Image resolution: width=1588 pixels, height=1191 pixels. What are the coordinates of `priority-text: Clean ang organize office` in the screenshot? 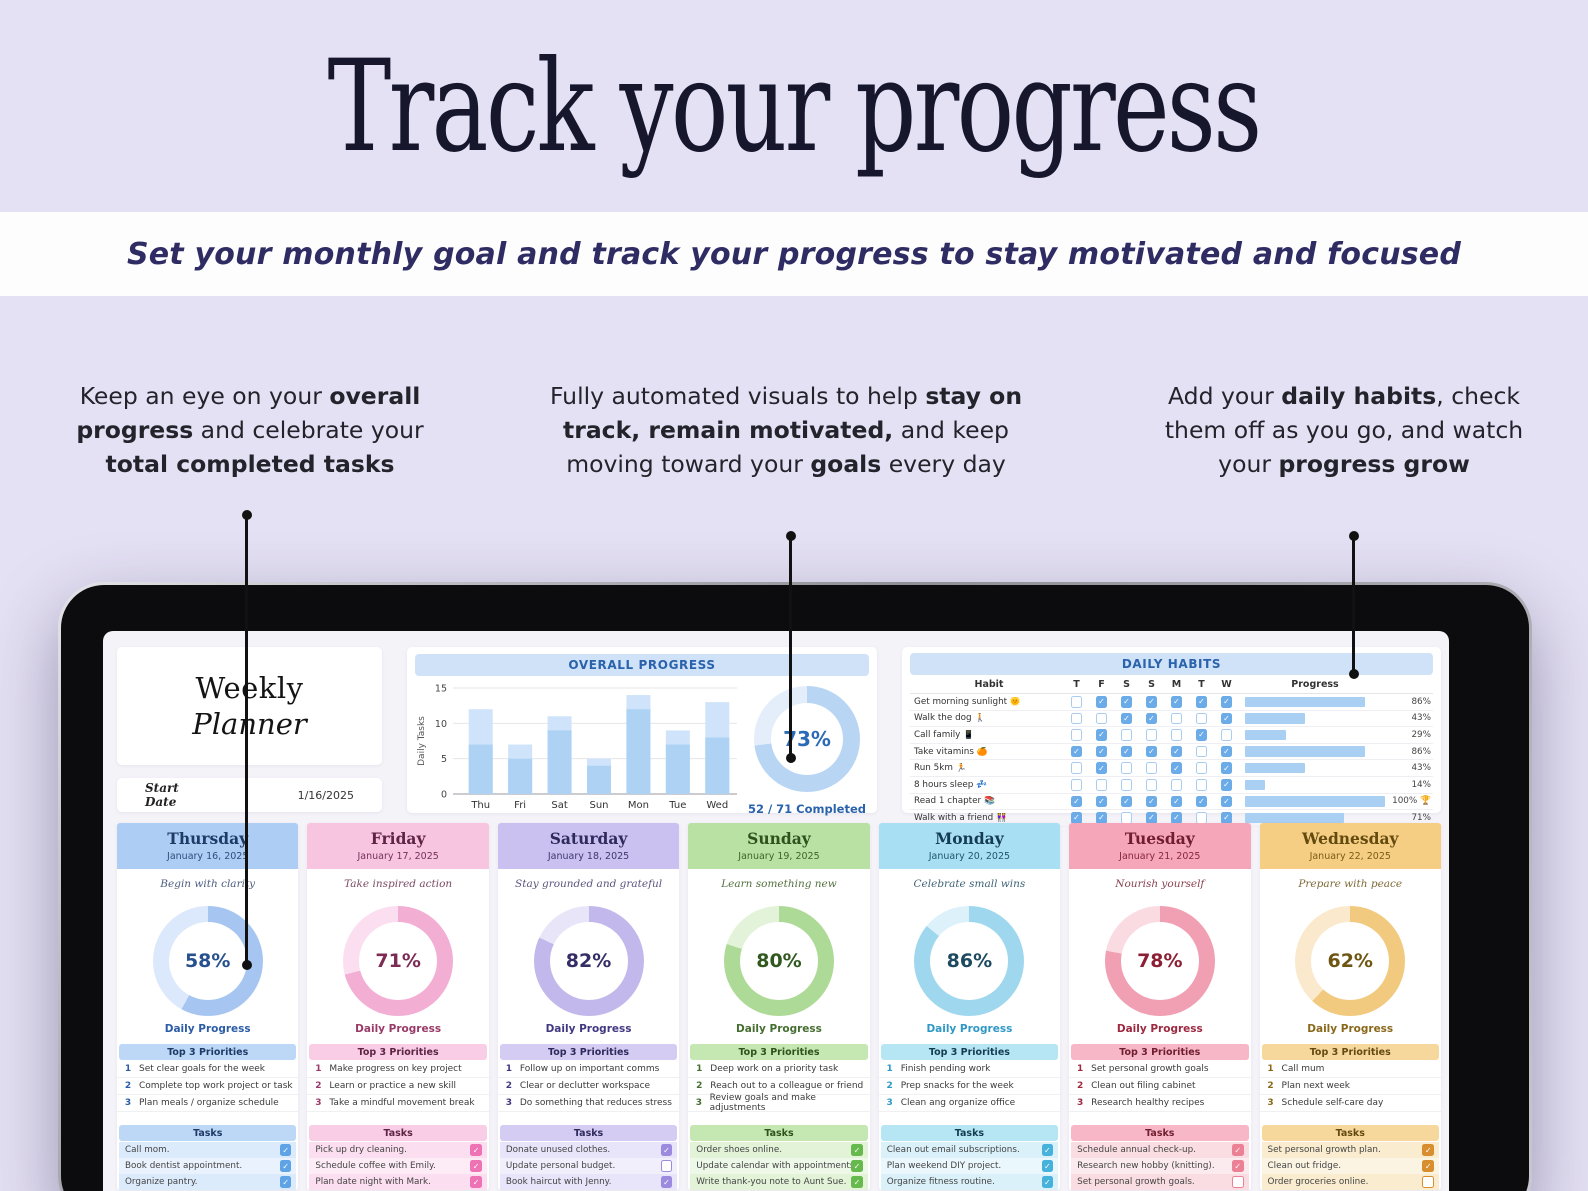 It's located at (958, 1103).